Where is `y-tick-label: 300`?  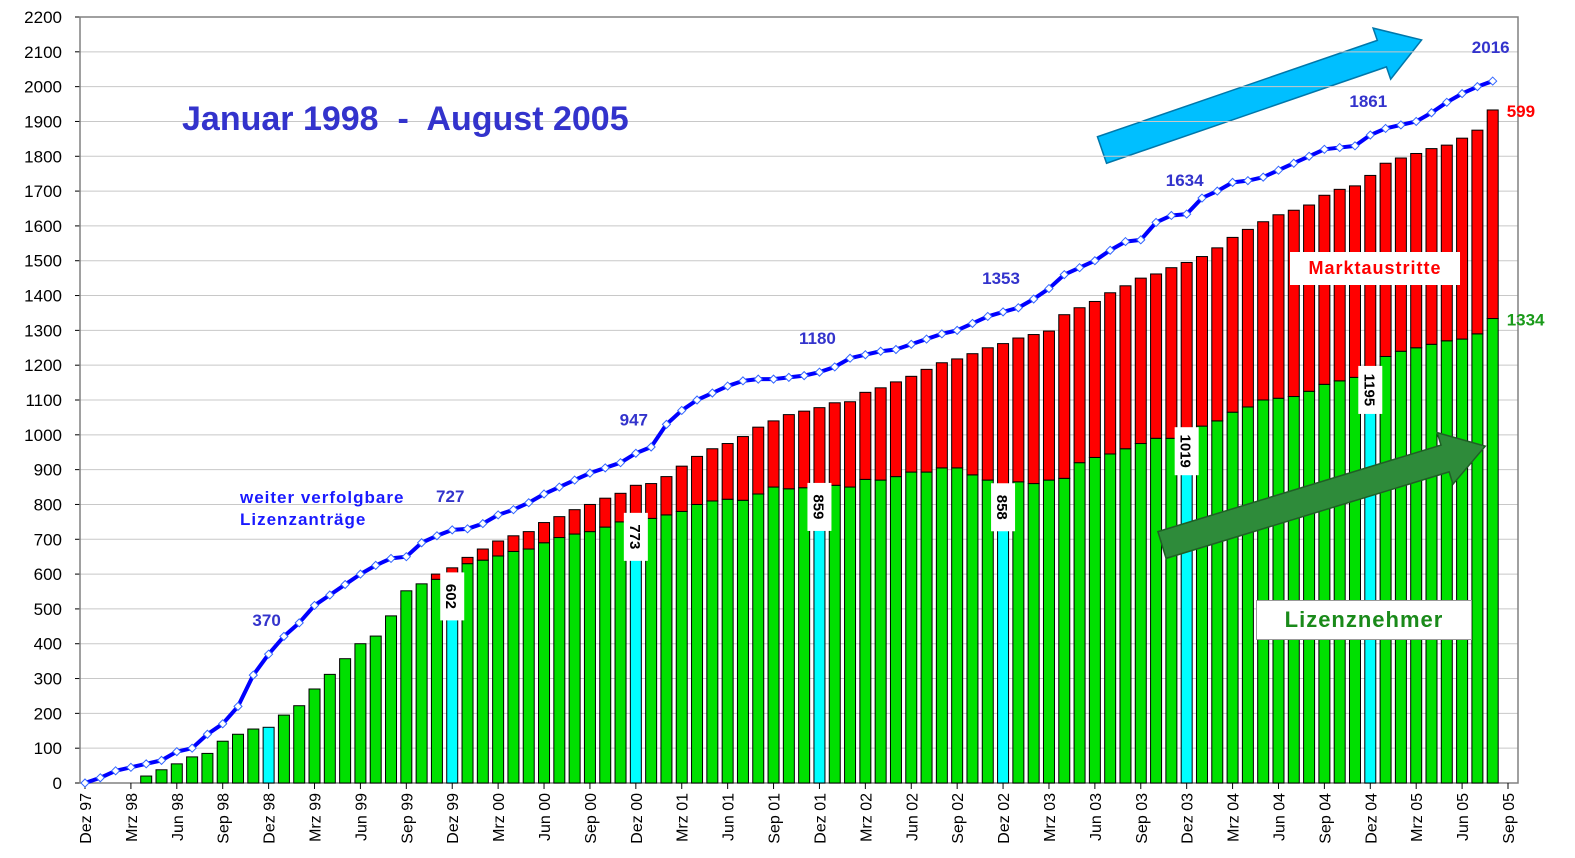
y-tick-label: 300 is located at coordinates (48, 679).